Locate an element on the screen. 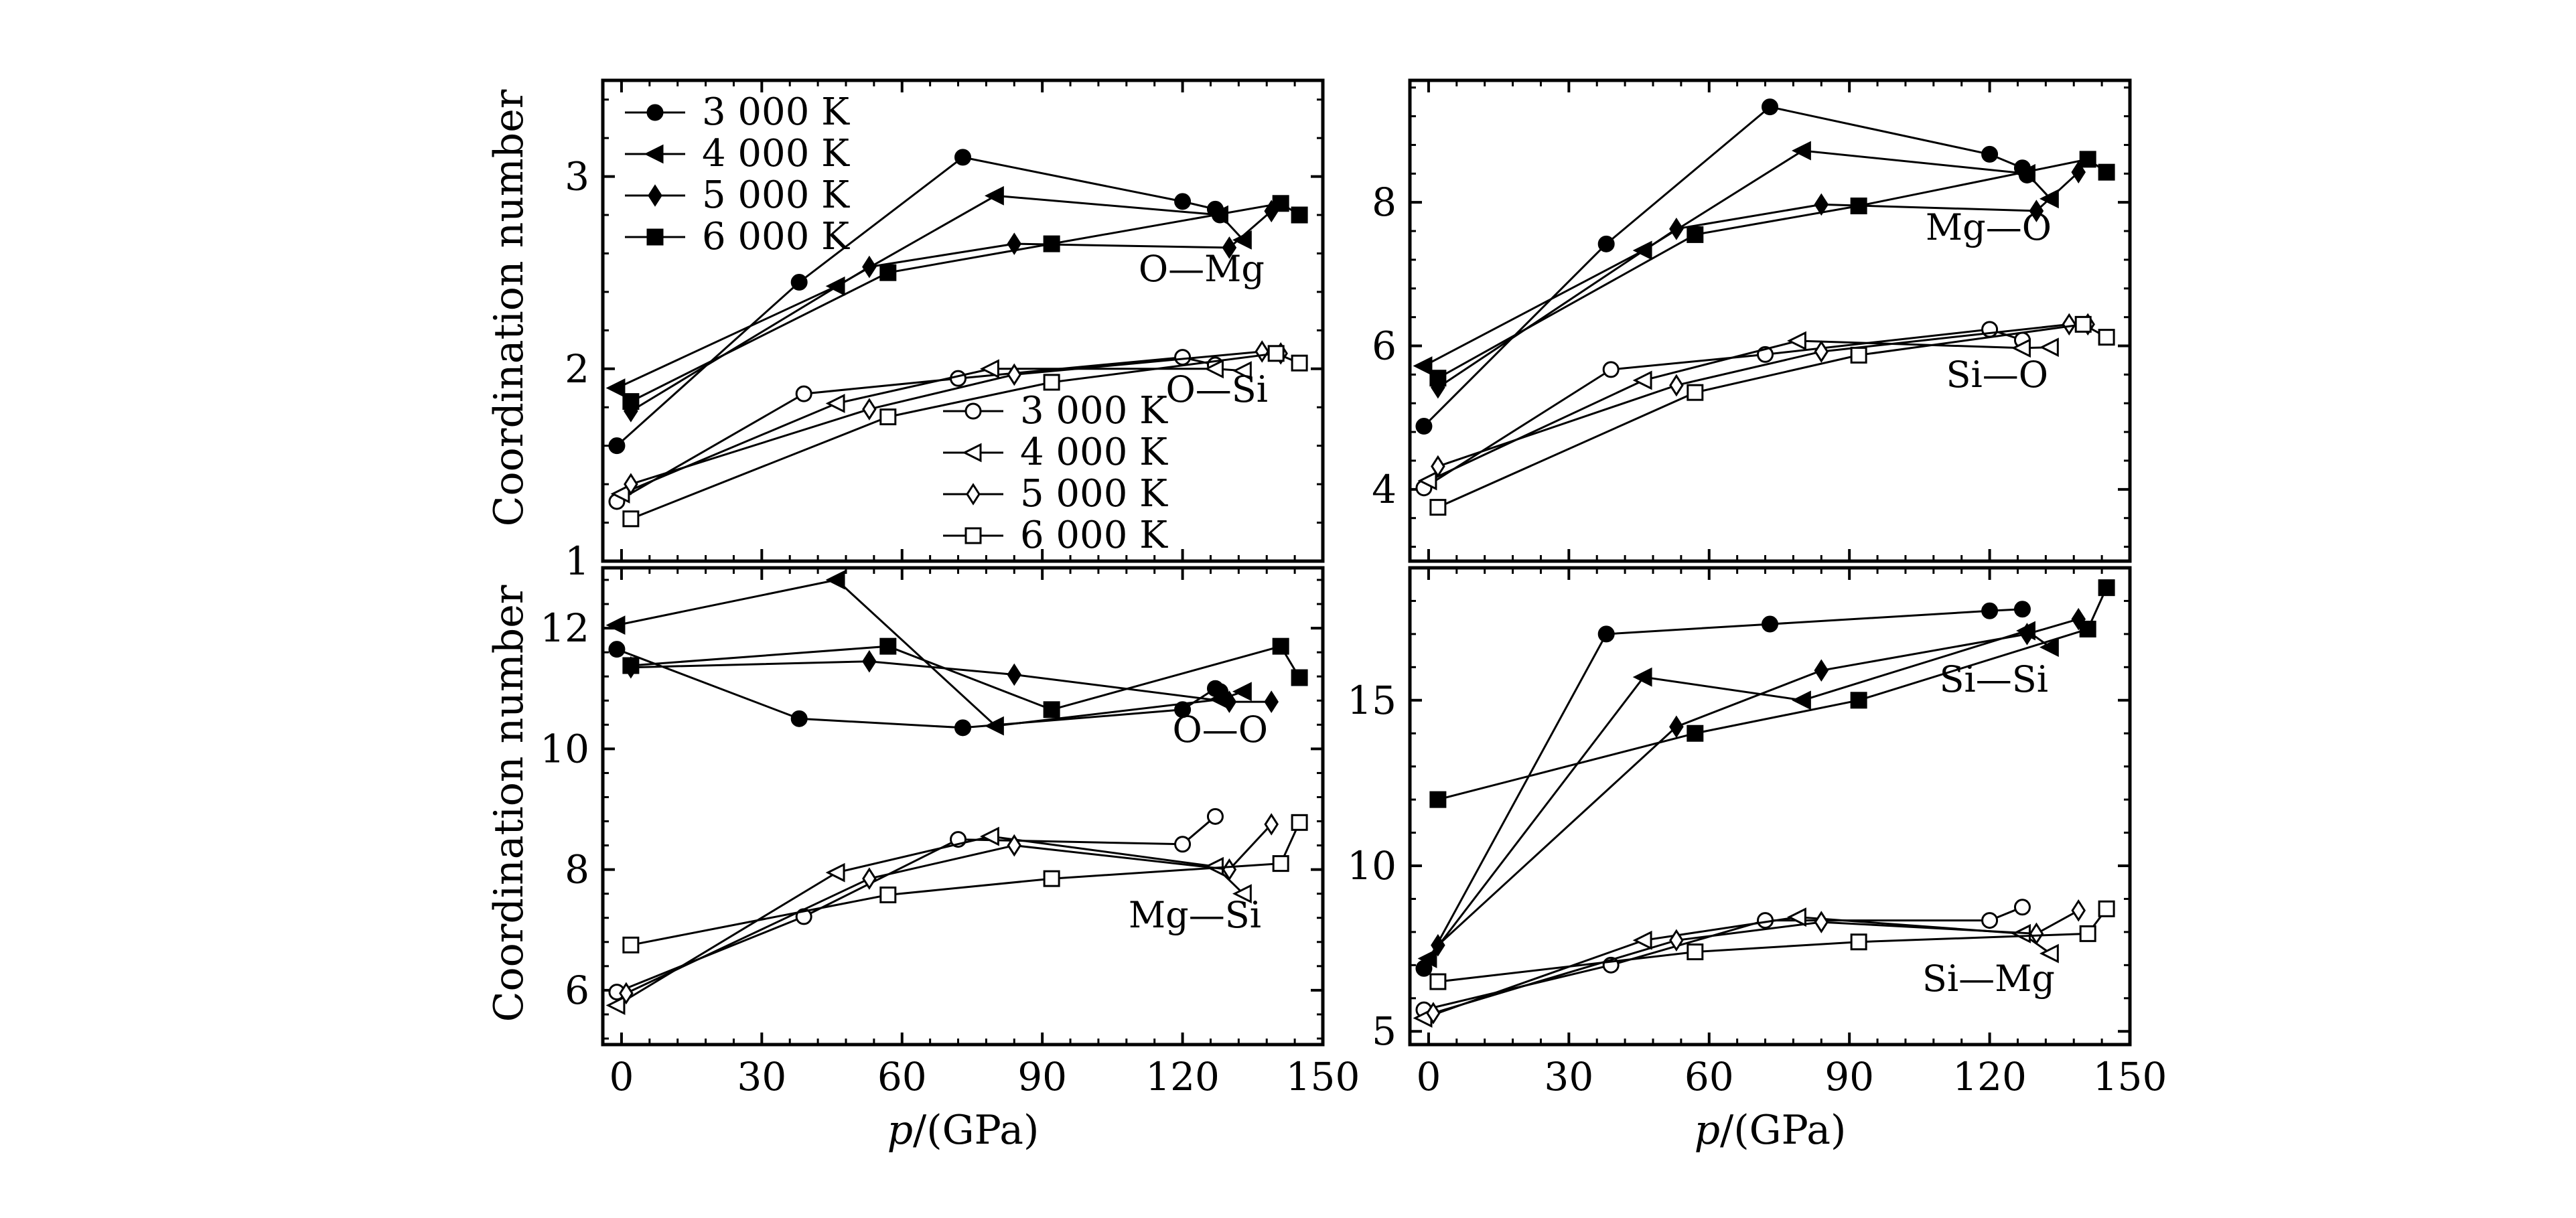 This screenshot has width=2576, height=1218. y-axis-title-bottom: Coordination number is located at coordinates (509, 804).